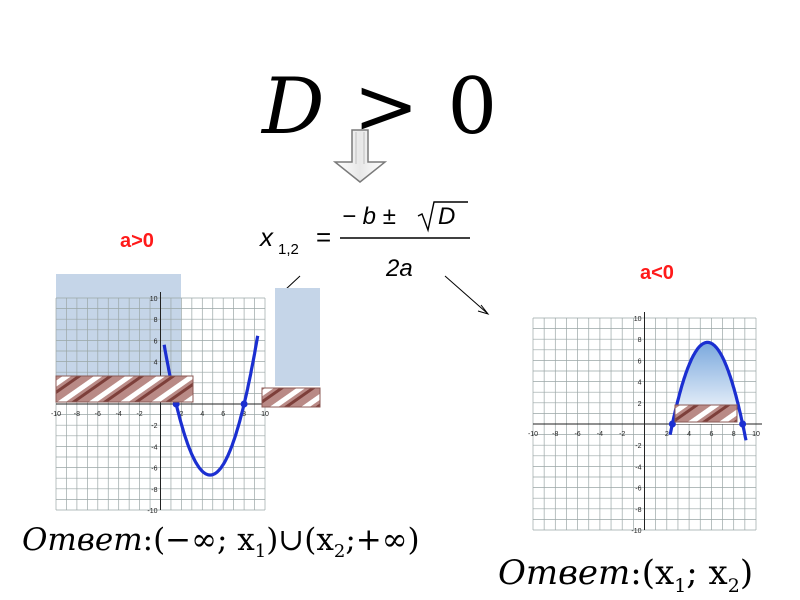  Describe the element at coordinates (369, 216) in the screenshot. I see `formula-numerator-b: − b ±` at that location.